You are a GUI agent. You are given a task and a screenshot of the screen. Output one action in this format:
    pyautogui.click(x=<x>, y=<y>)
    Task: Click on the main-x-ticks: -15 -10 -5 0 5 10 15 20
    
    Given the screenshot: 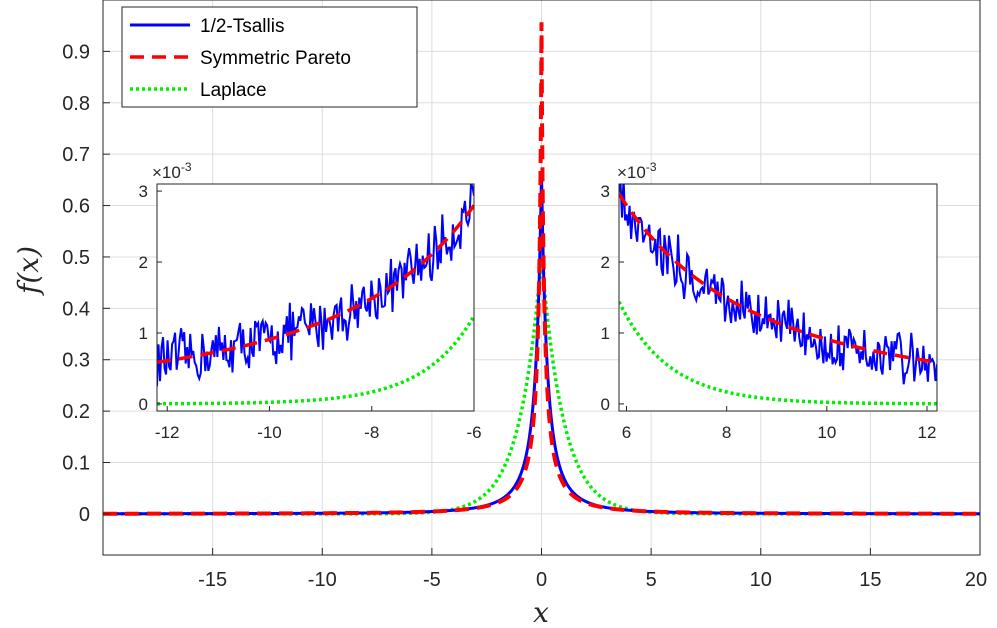 What is the action you would take?
    pyautogui.click(x=592, y=569)
    